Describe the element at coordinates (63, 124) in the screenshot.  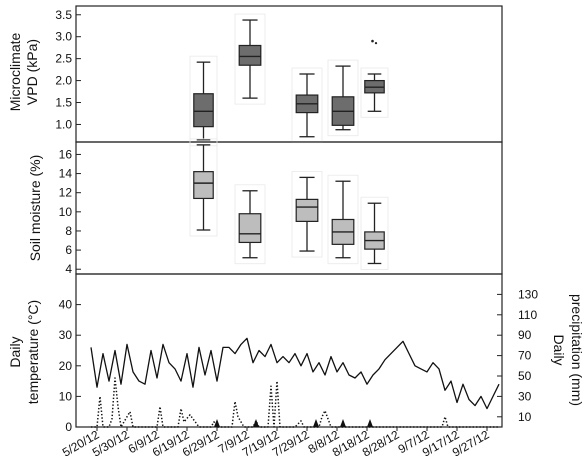
I see `y-tick-label: 1.0` at that location.